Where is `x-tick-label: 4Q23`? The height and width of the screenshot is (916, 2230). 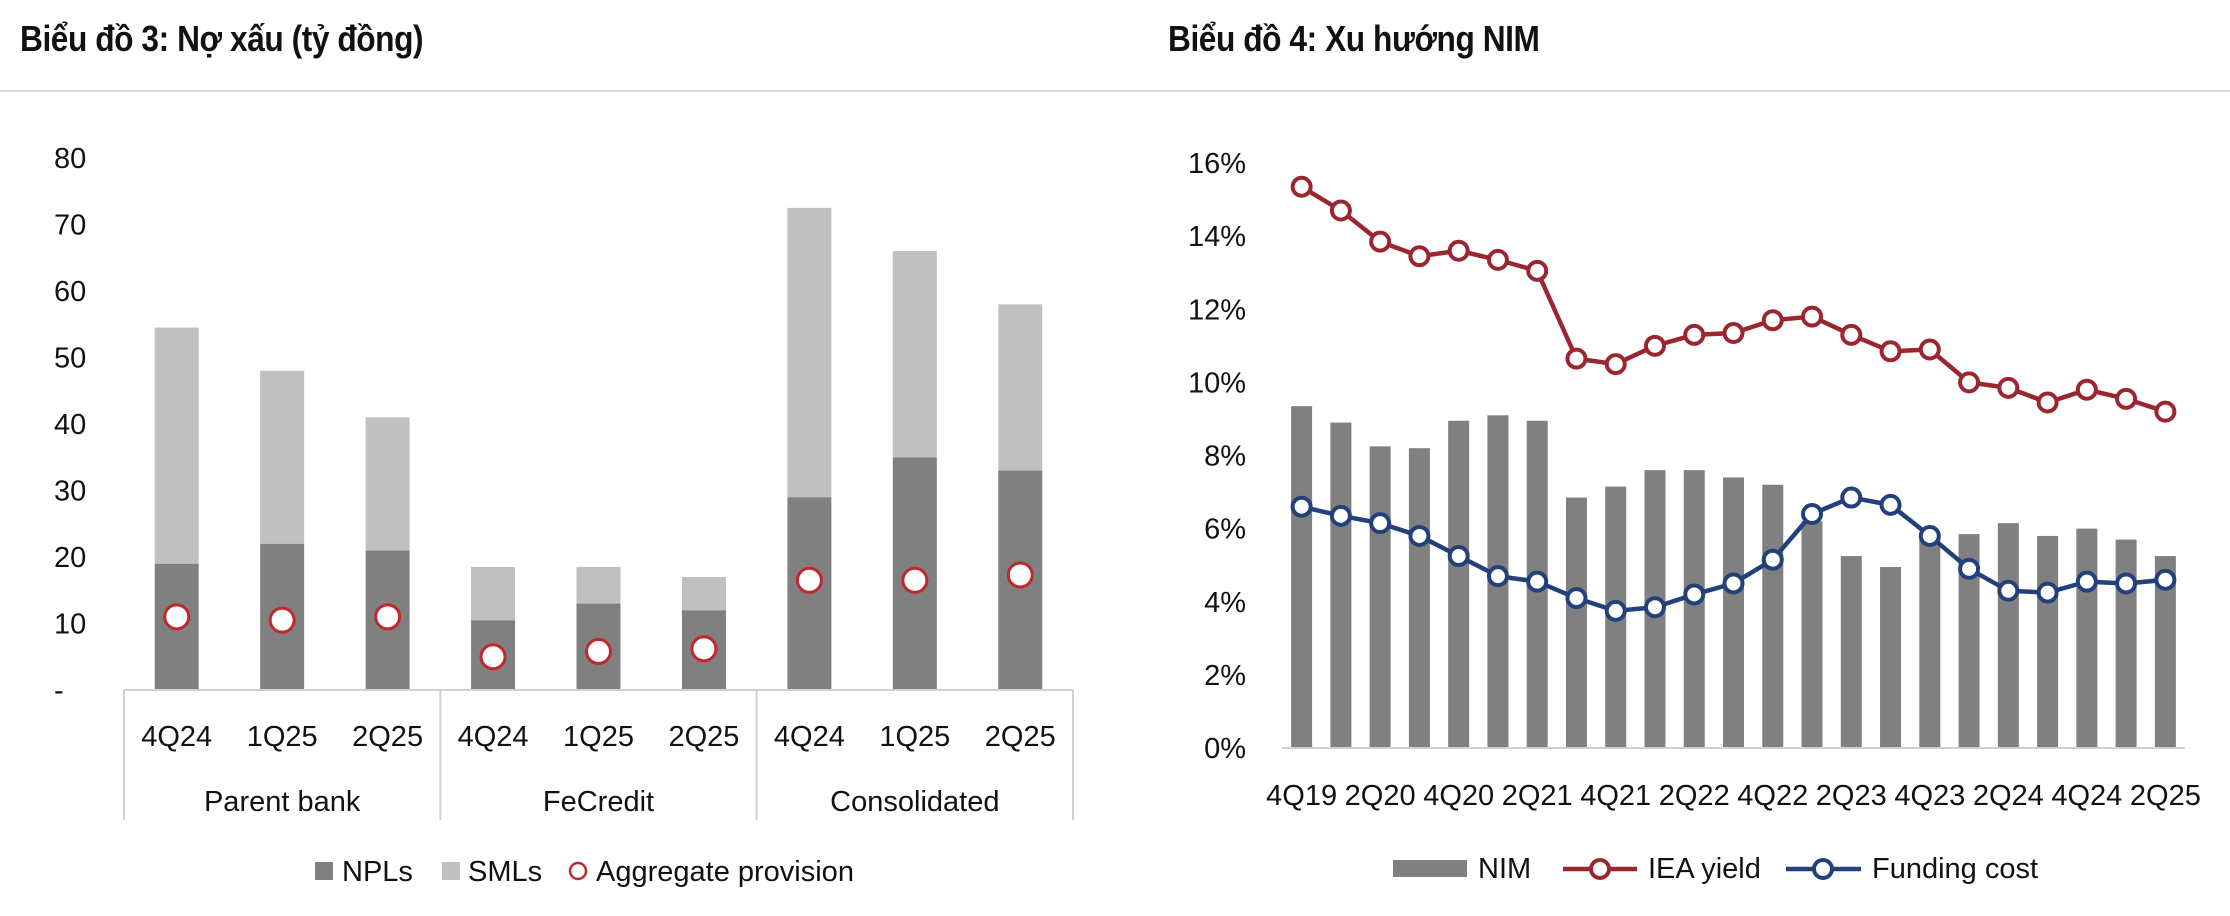
x-tick-label: 4Q23 is located at coordinates (1929, 796).